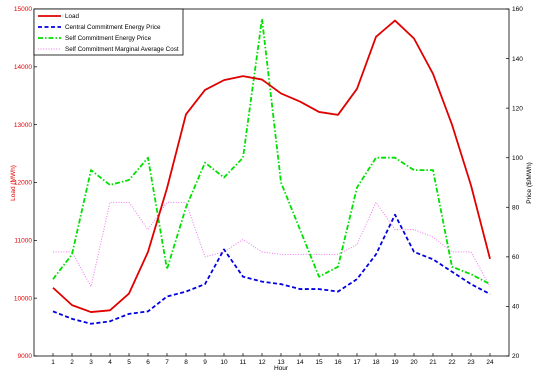  Describe the element at coordinates (129, 362) in the screenshot. I see `x-tick-label: 5` at that location.